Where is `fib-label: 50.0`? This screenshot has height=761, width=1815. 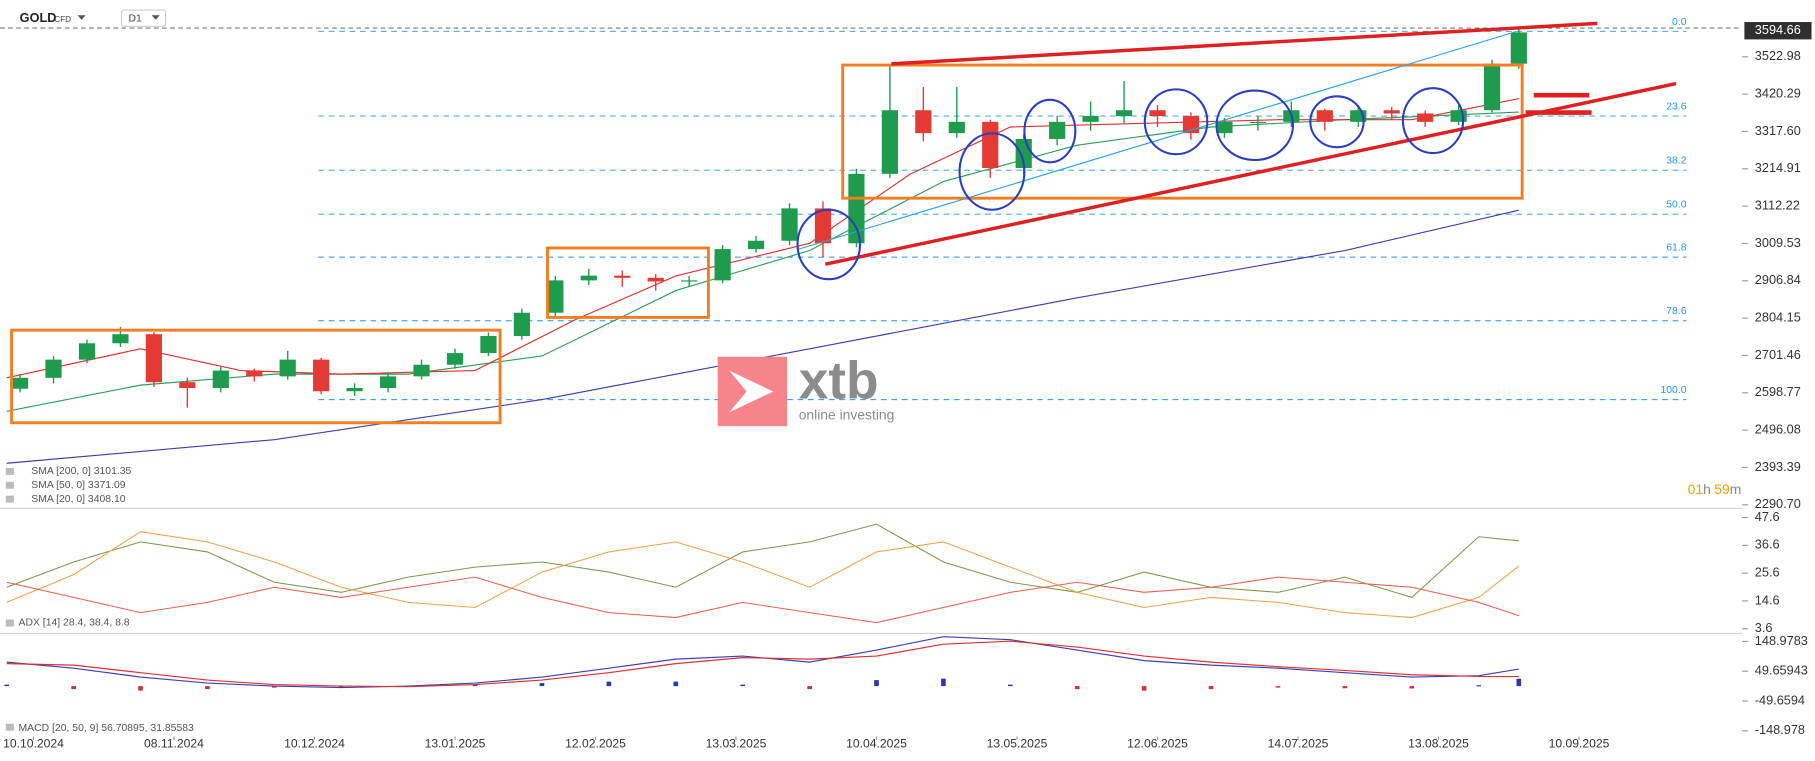 fib-label: 50.0 is located at coordinates (1676, 205).